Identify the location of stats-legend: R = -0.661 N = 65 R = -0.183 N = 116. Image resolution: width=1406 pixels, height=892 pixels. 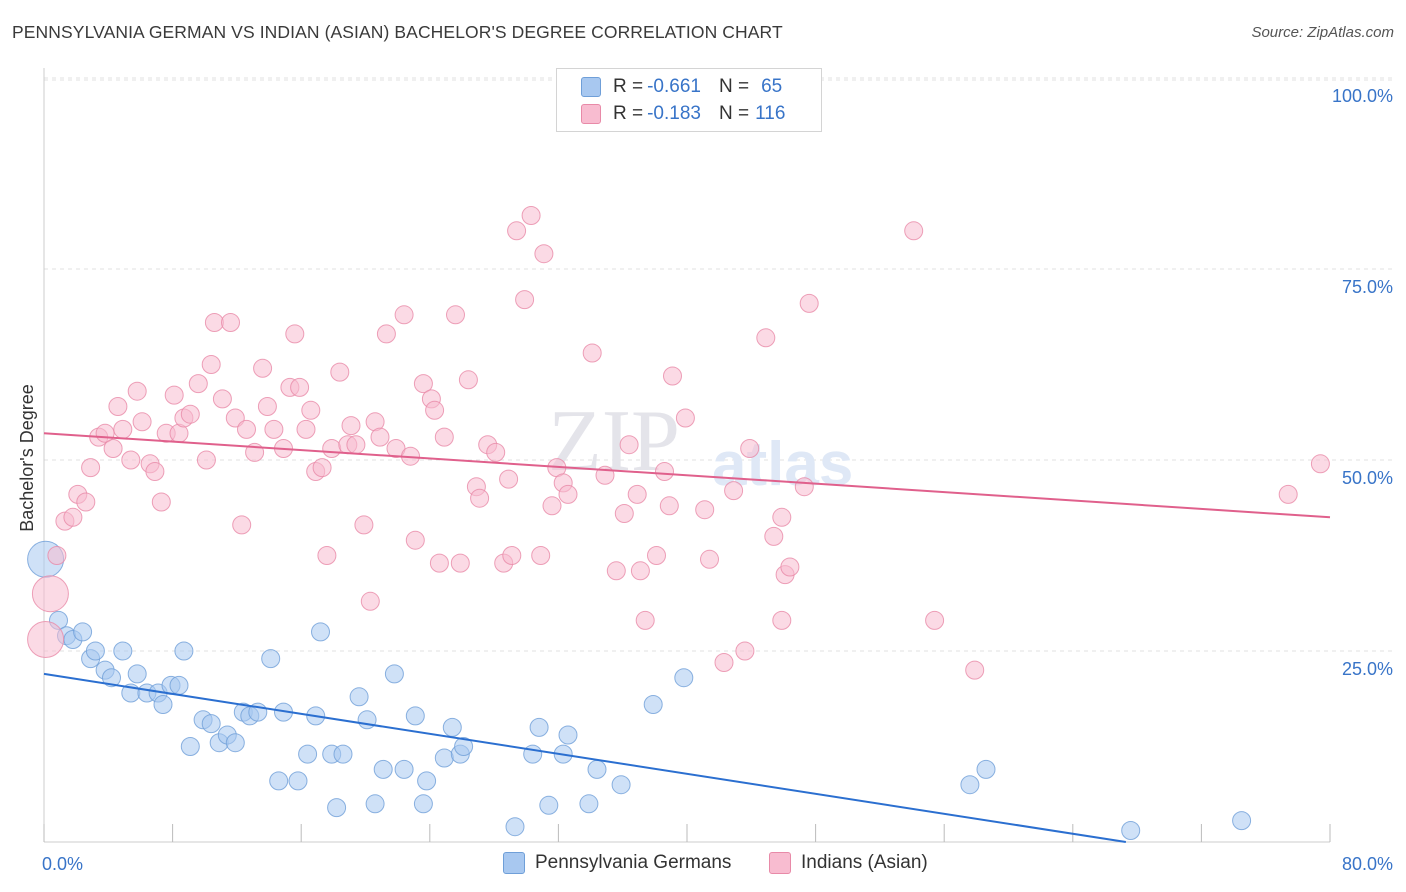
(689, 100).